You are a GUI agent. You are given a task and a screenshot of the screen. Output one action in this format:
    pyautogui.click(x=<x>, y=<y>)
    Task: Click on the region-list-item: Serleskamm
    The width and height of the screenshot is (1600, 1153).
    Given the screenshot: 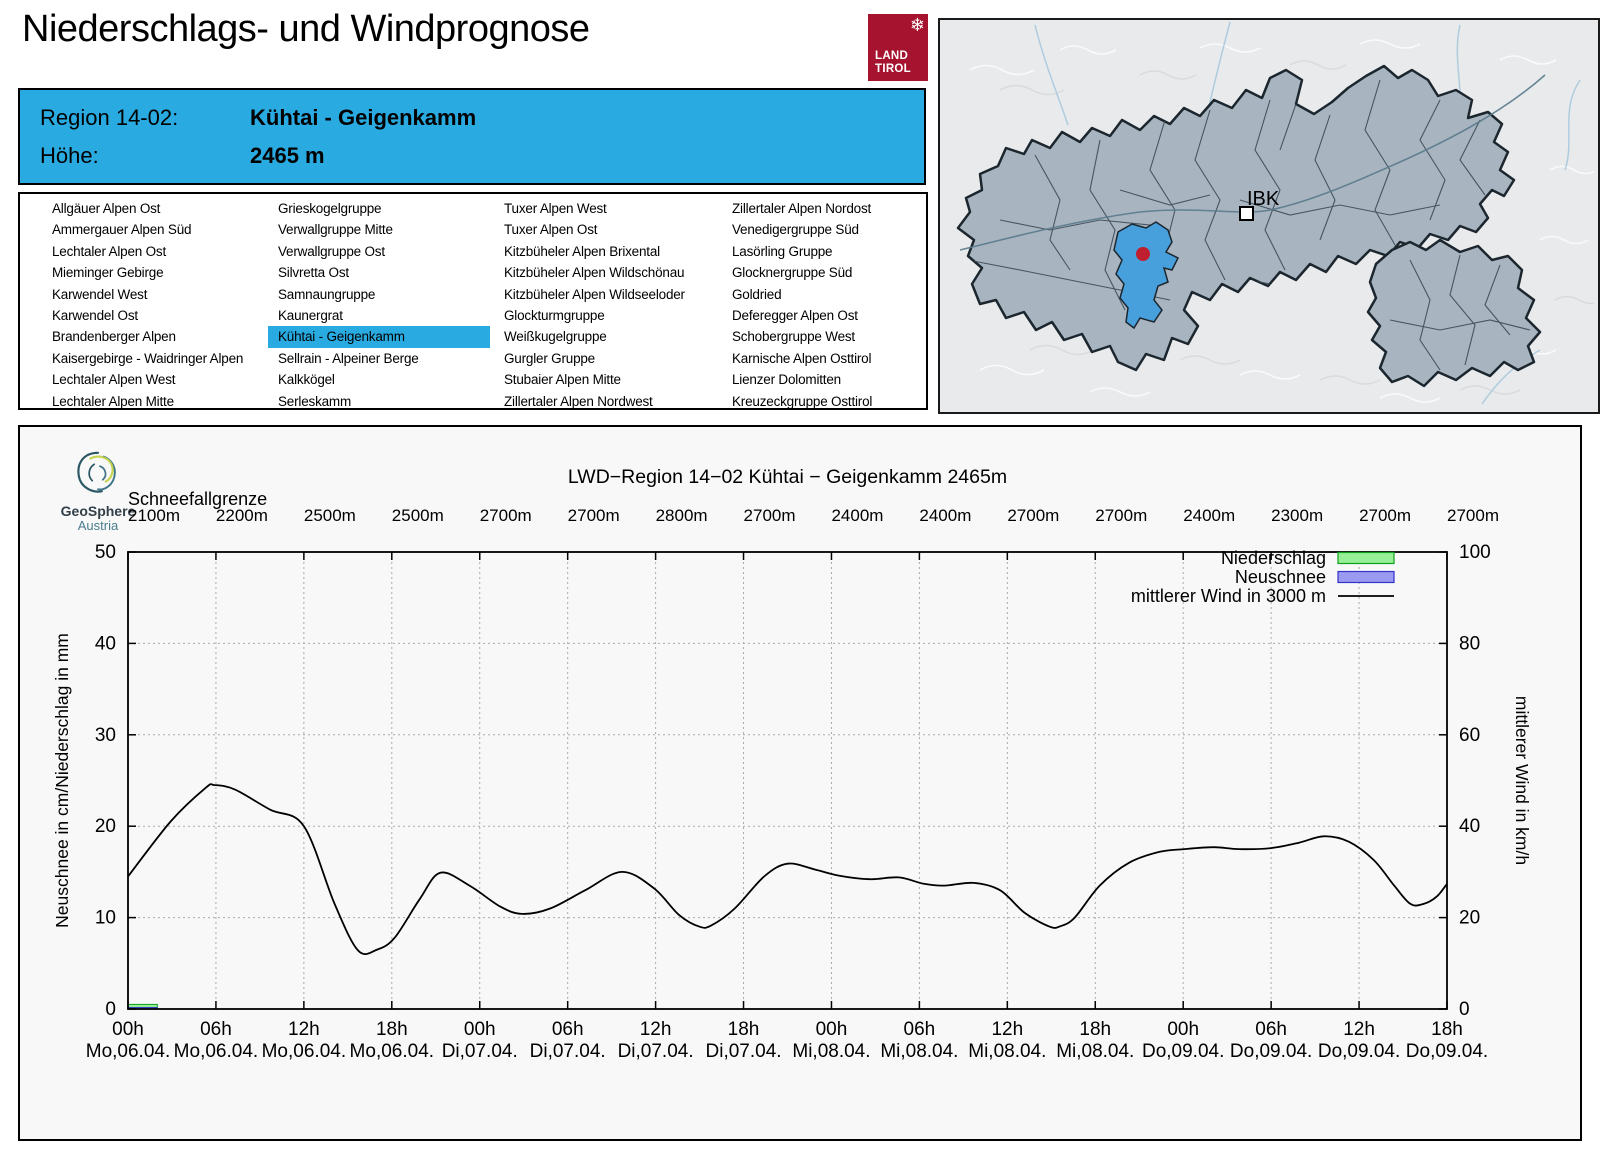 What is the action you would take?
    pyautogui.click(x=315, y=401)
    